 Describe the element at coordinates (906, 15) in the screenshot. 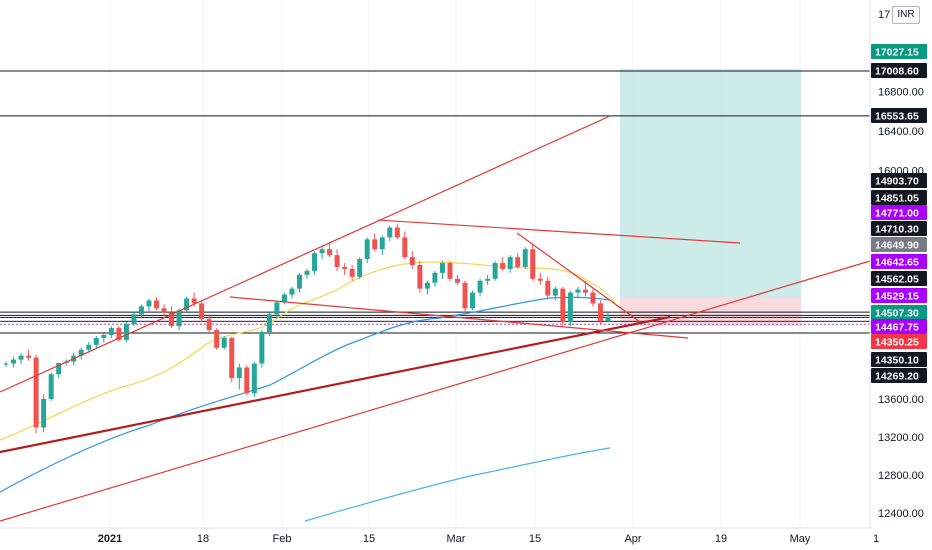

I see `currency-label: INR` at that location.